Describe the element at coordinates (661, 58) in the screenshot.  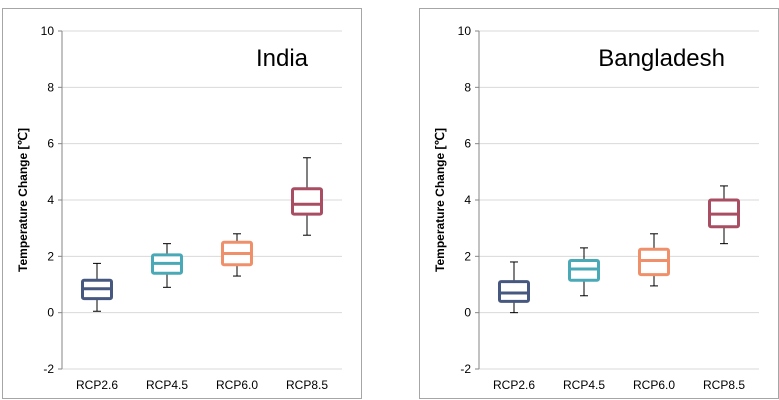
I see `chart-title: Bangladesh` at that location.